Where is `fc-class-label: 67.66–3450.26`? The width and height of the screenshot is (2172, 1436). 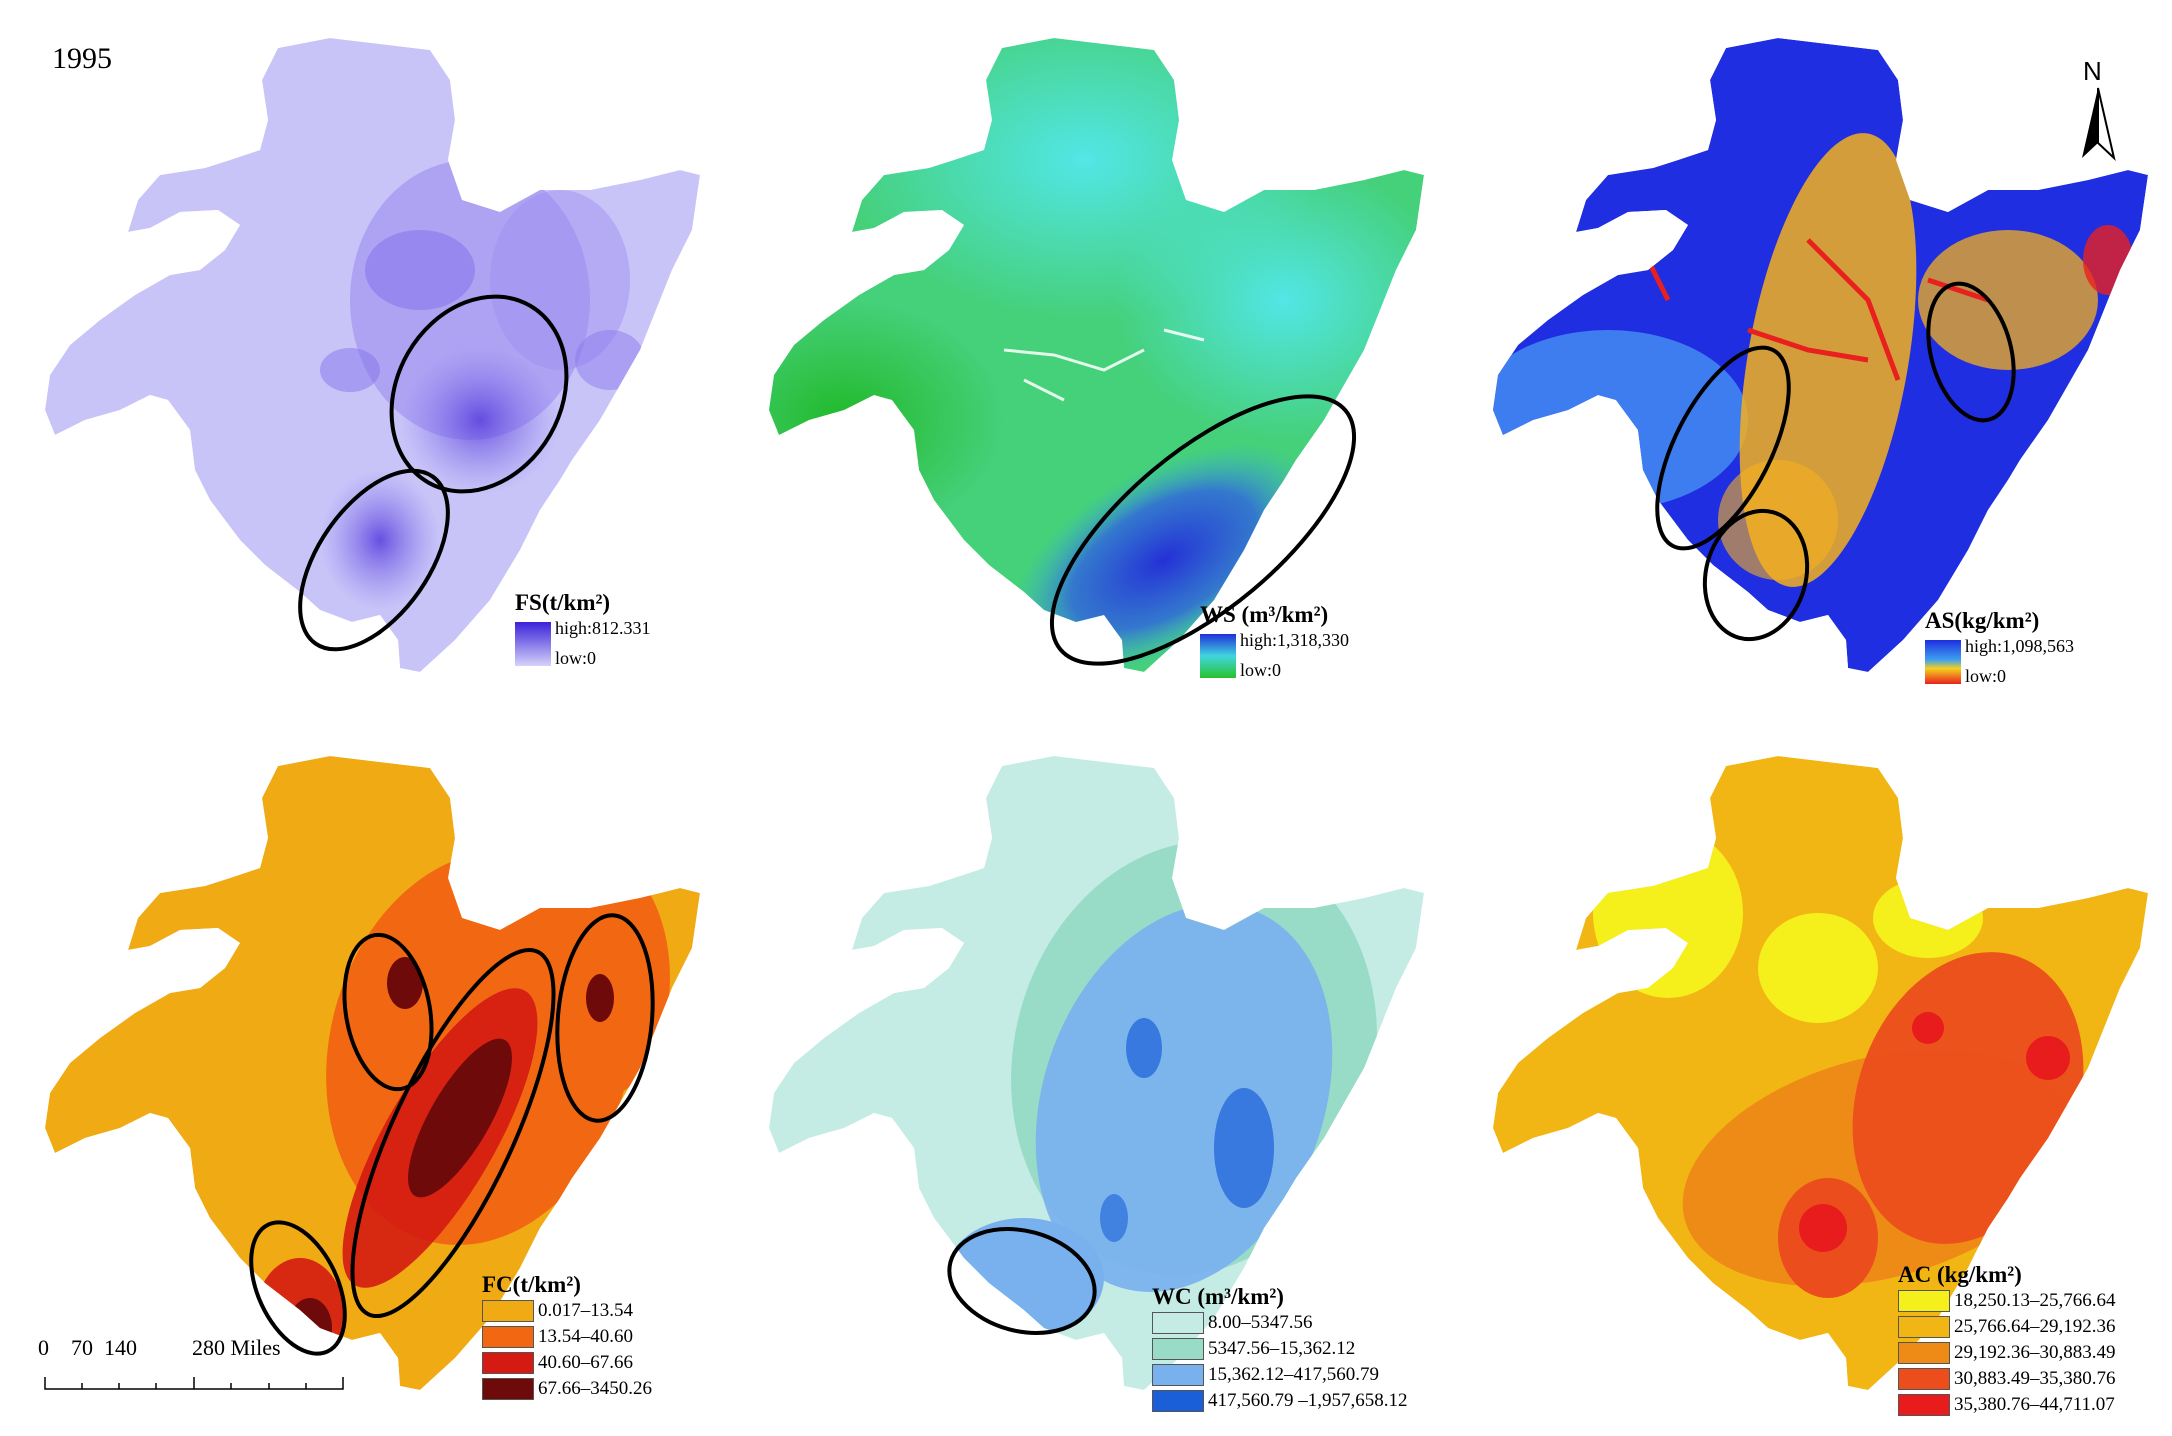 fc-class-label: 67.66–3450.26 is located at coordinates (595, 1388).